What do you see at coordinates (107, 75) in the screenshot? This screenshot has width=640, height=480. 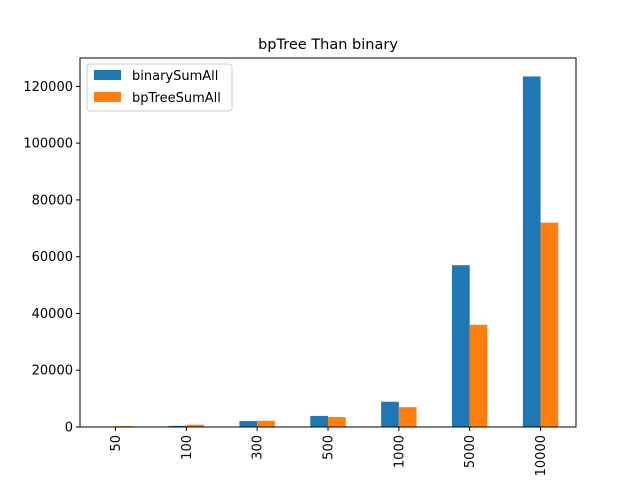 I see `legend-swatch-binary` at bounding box center [107, 75].